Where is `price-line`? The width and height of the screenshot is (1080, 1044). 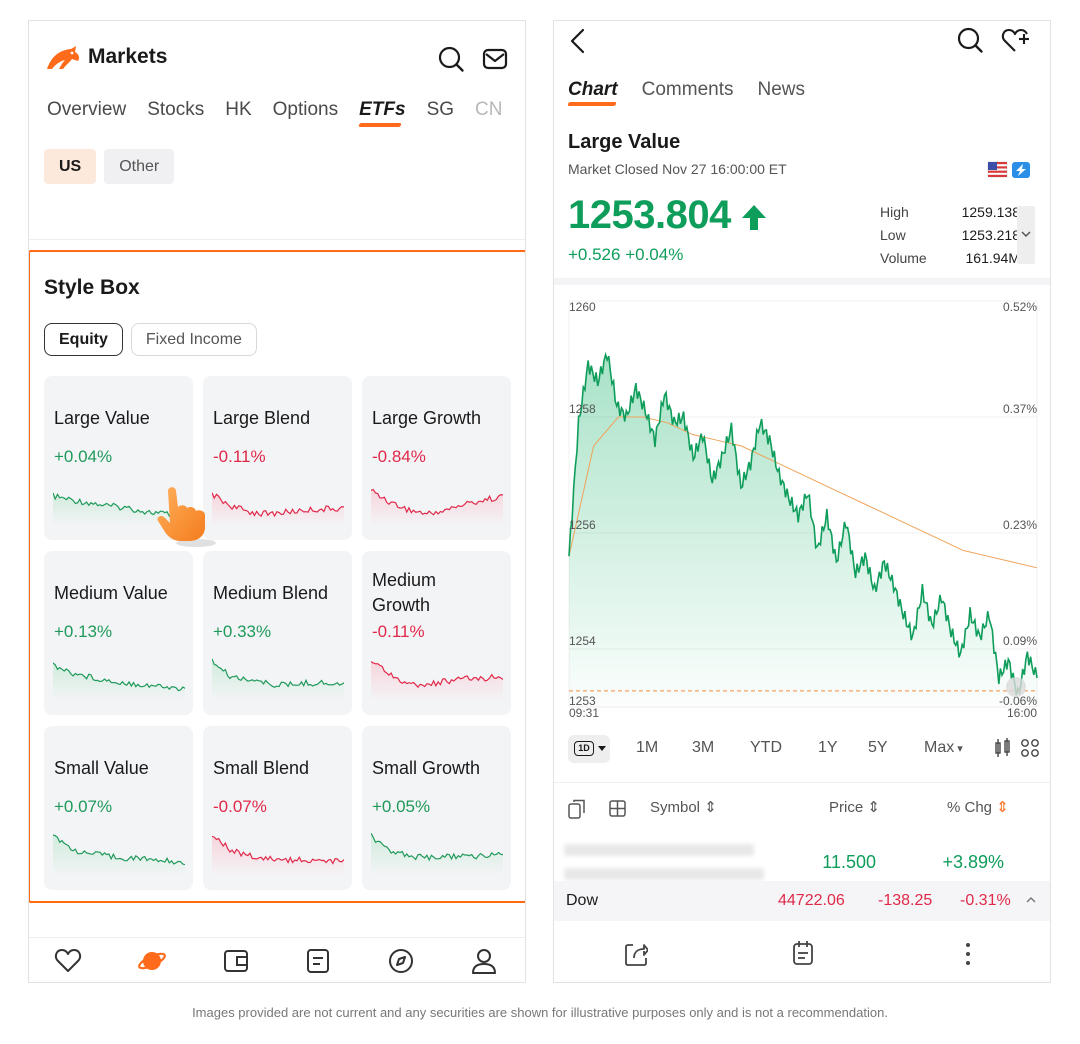
price-line is located at coordinates (803, 523).